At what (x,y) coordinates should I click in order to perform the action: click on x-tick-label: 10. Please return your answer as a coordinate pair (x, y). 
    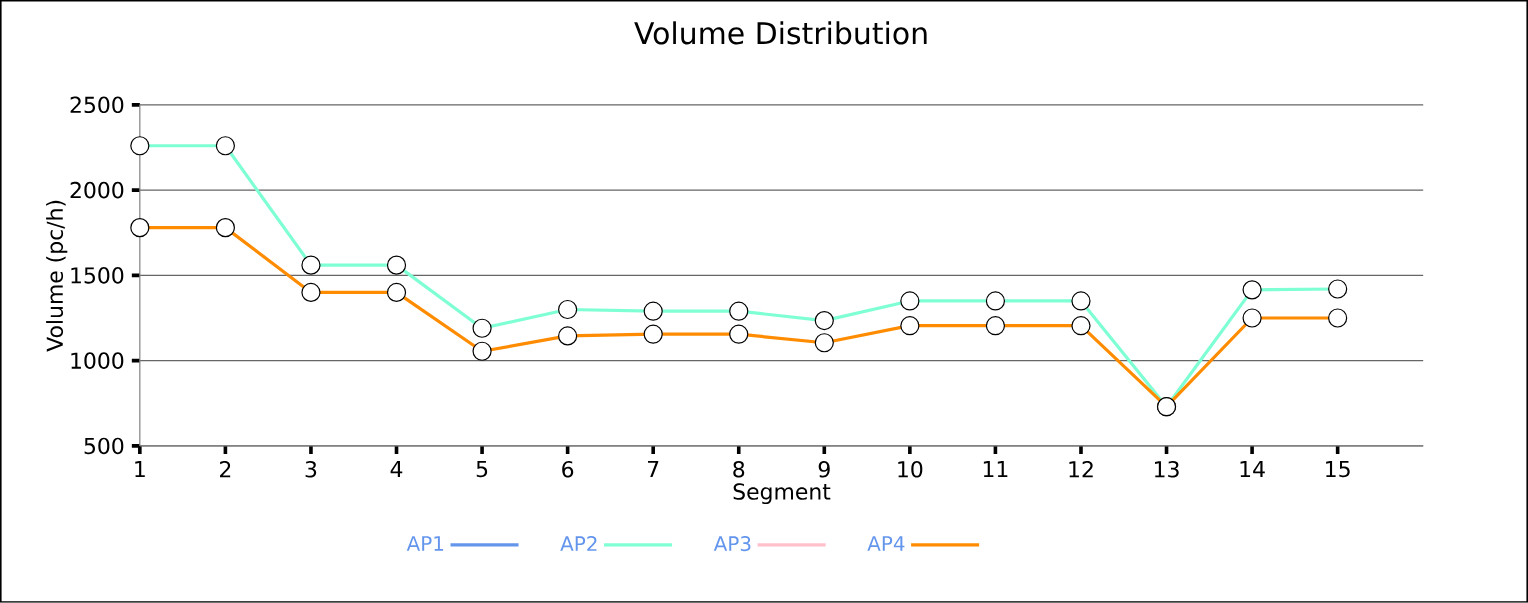
    Looking at the image, I should click on (910, 469).